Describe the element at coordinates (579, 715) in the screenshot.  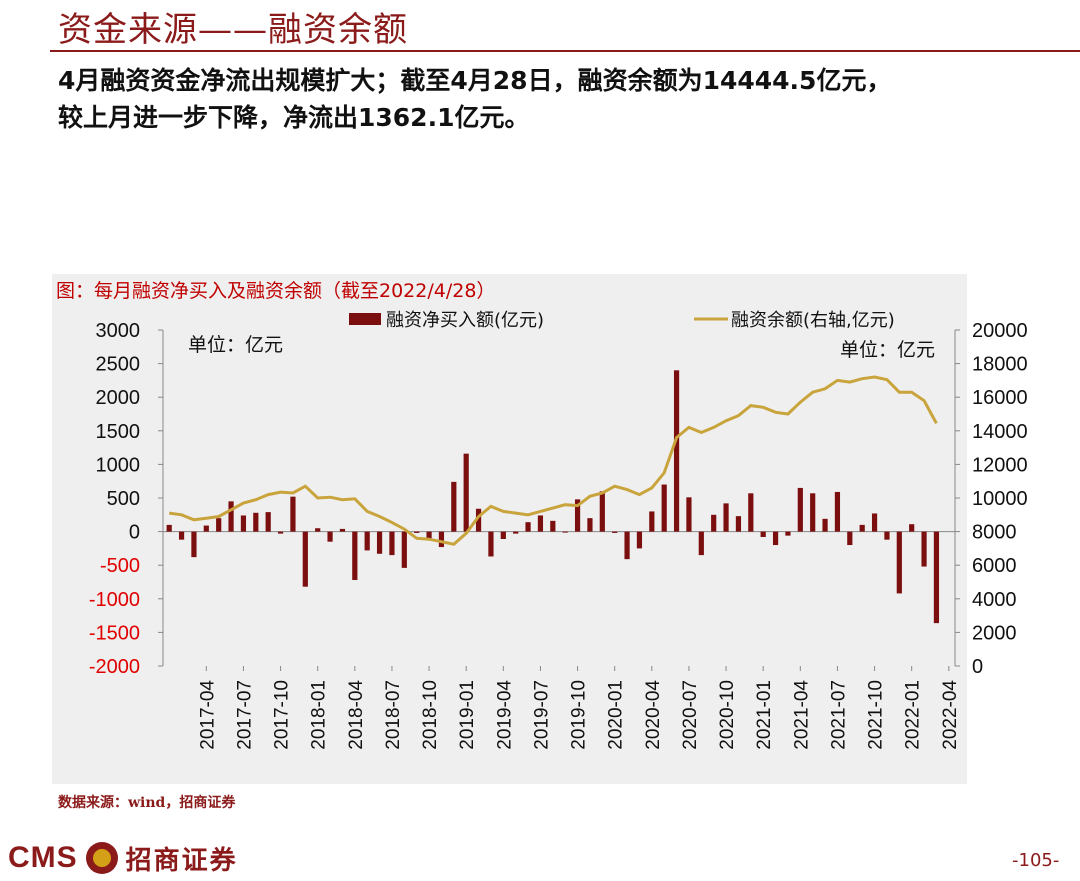
I see `x-tick-label: 2019-10` at that location.